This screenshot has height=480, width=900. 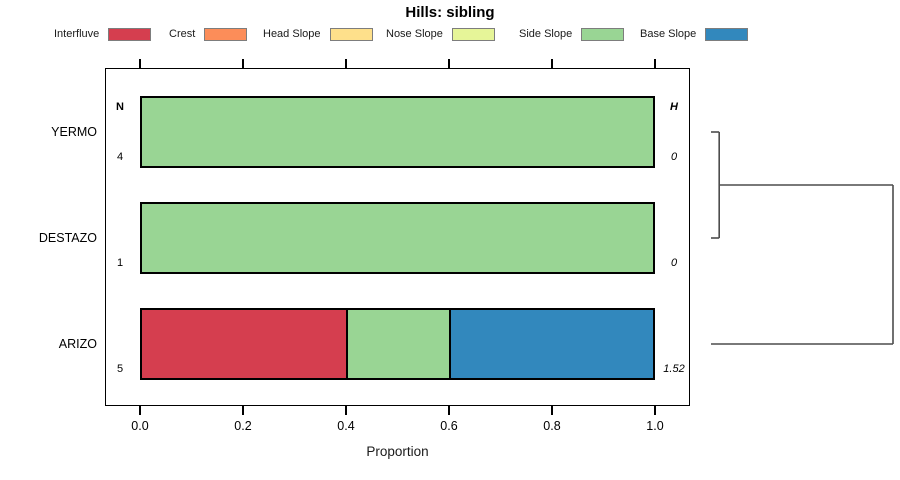 I want to click on n-value: 4, so click(x=120, y=157).